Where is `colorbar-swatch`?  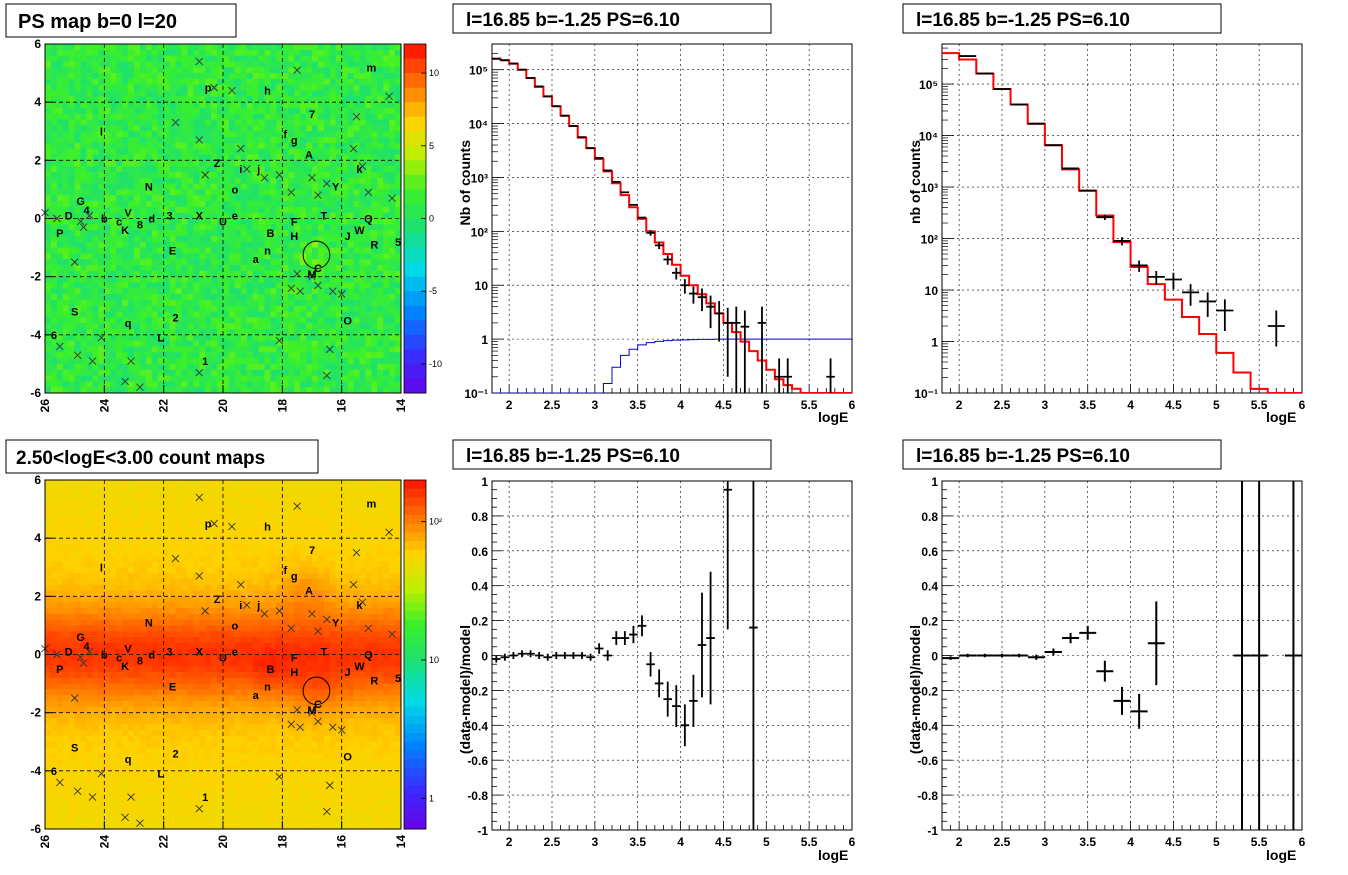 colorbar-swatch is located at coordinates (415, 66).